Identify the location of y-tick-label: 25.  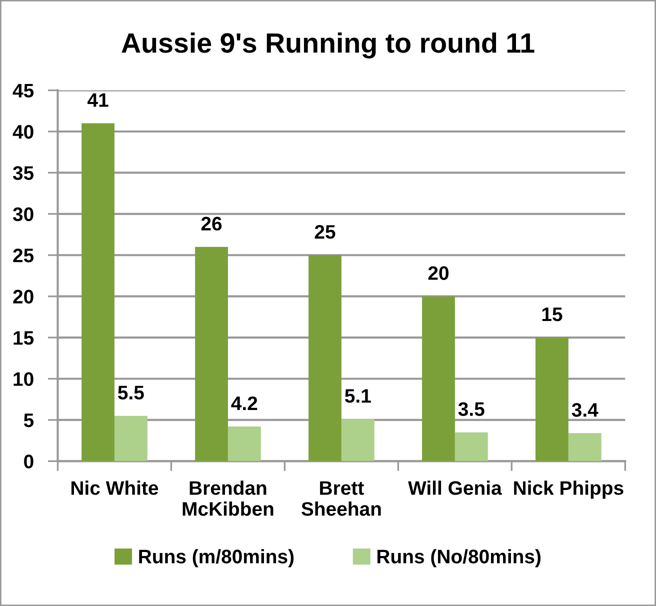
(23, 255).